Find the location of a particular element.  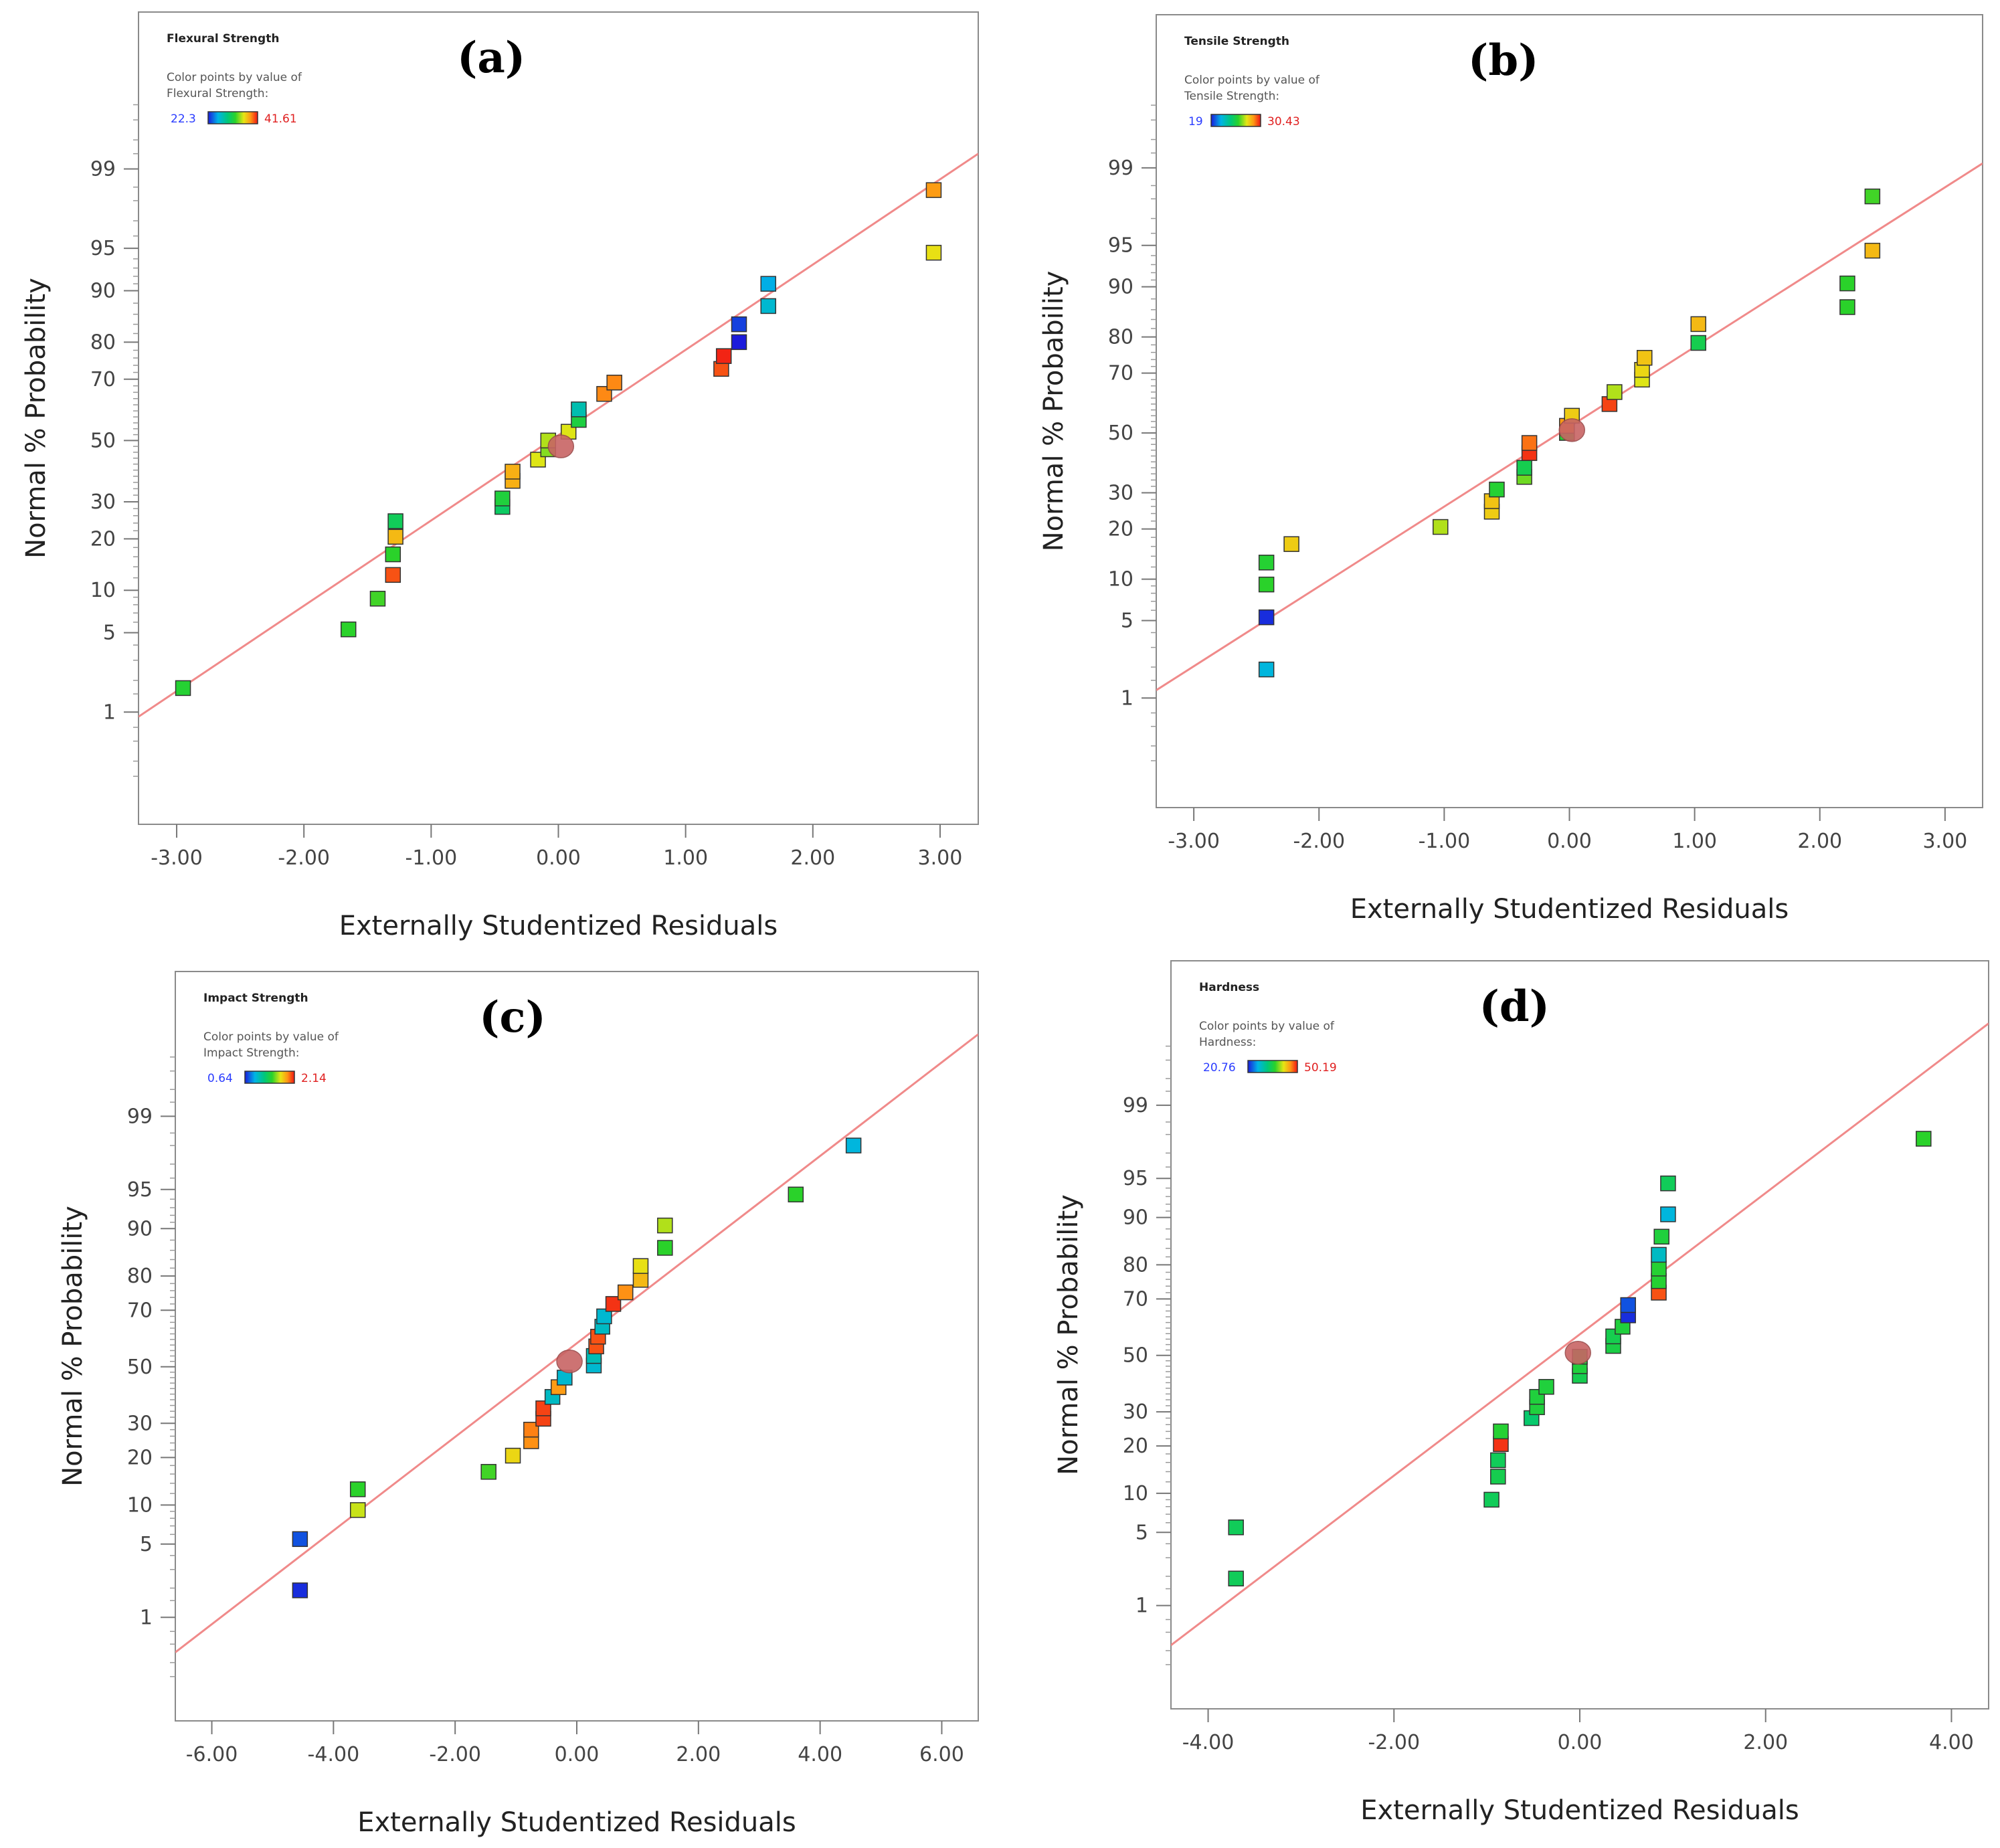

y-tick-label: 90 is located at coordinates (140, 1228).